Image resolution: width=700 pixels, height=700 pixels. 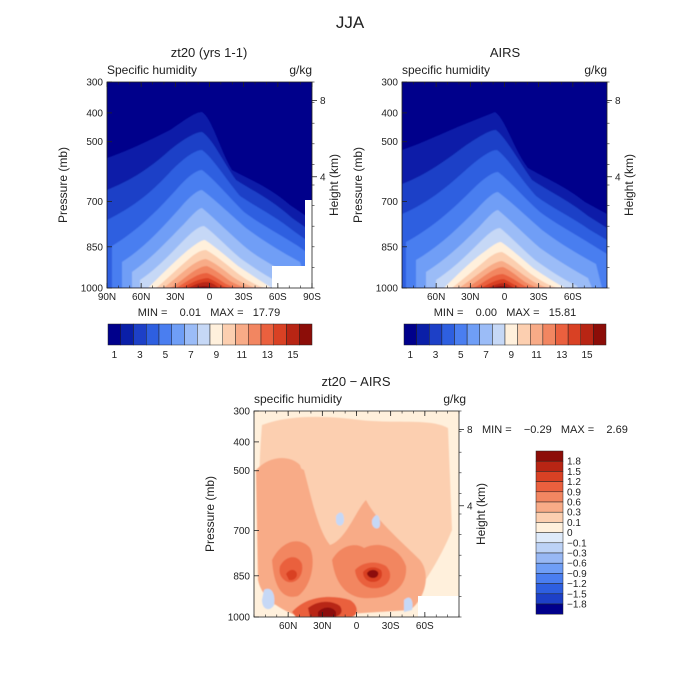 What do you see at coordinates (574, 513) in the screenshot?
I see `colorbar-label: 0.3` at bounding box center [574, 513].